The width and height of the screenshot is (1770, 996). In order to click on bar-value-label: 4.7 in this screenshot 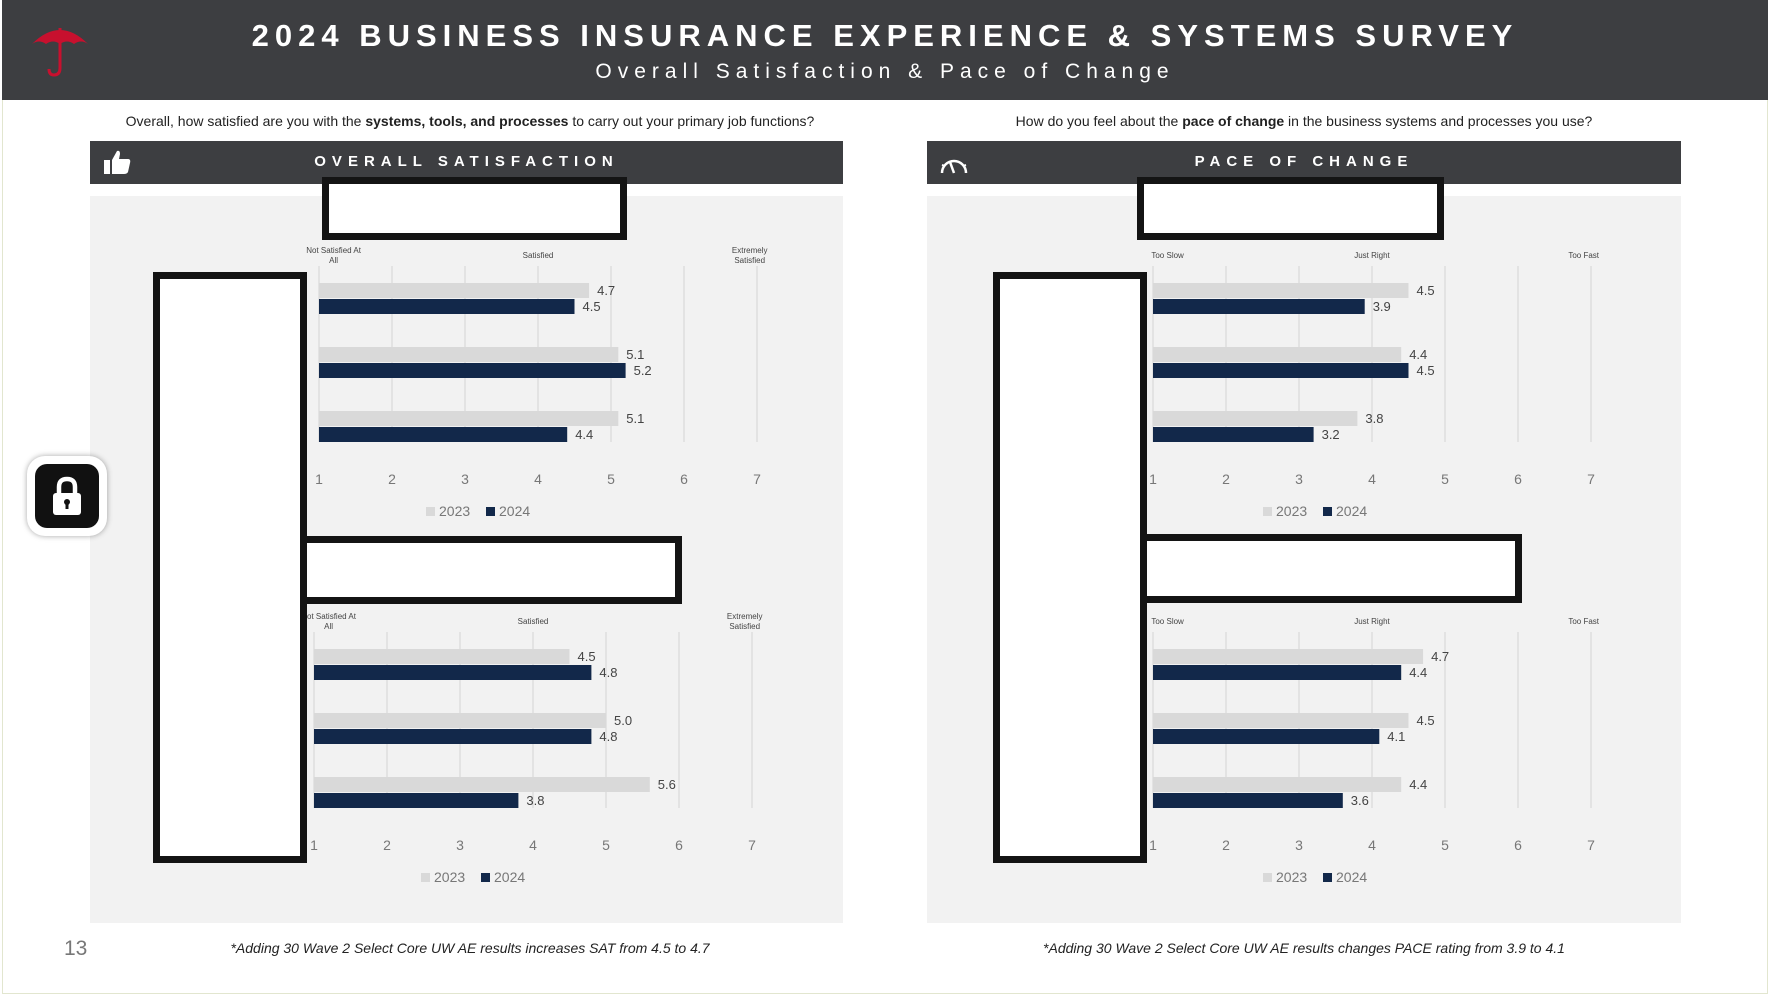, I will do `click(1440, 656)`.